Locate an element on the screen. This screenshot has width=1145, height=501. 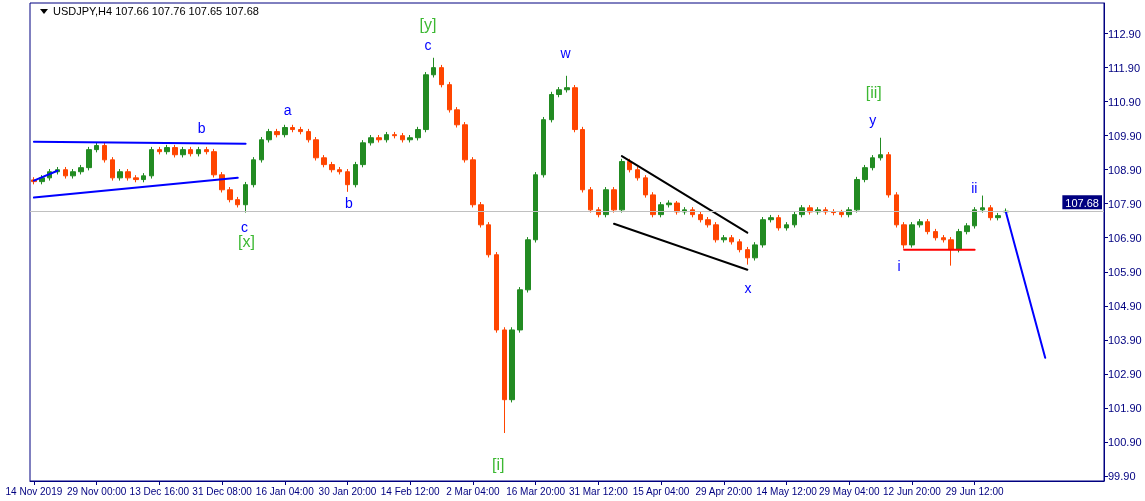
y-tick-label: 108.90 is located at coordinates (1125, 169).